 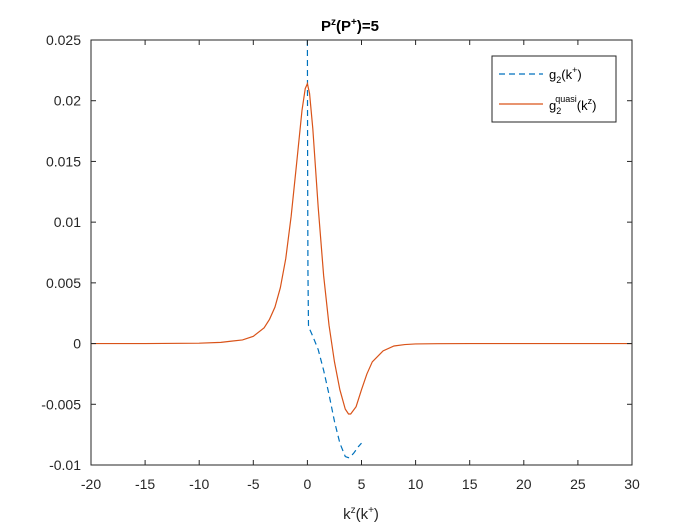 What do you see at coordinates (416, 484) in the screenshot?
I see `x-tick-label: 10` at bounding box center [416, 484].